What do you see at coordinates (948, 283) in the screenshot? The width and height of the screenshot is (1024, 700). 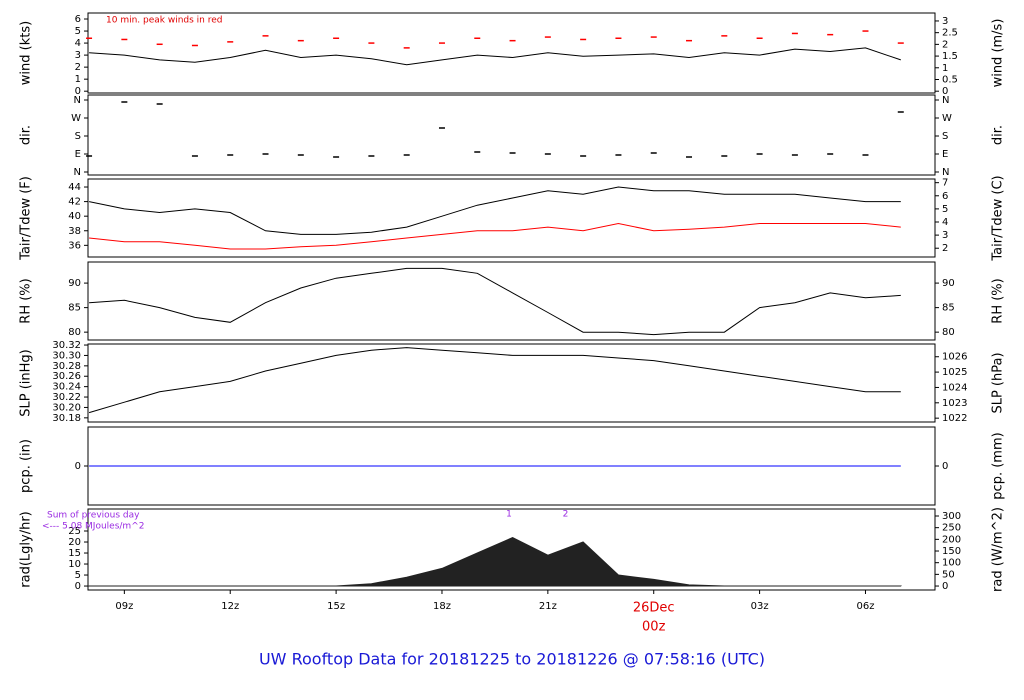 I see `y2-tick-label: 90` at bounding box center [948, 283].